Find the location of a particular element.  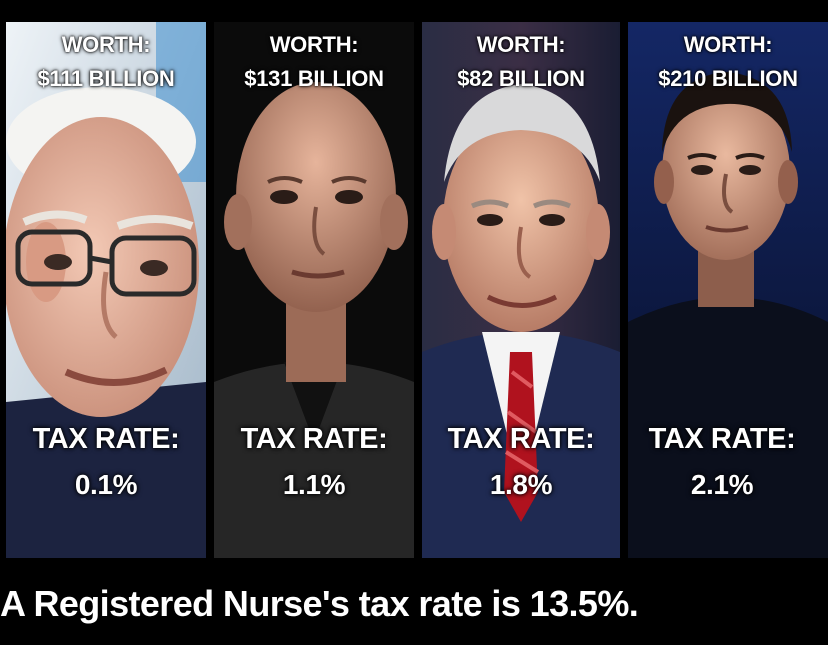

tax-rate-value: 2.1% is located at coordinates (722, 484).